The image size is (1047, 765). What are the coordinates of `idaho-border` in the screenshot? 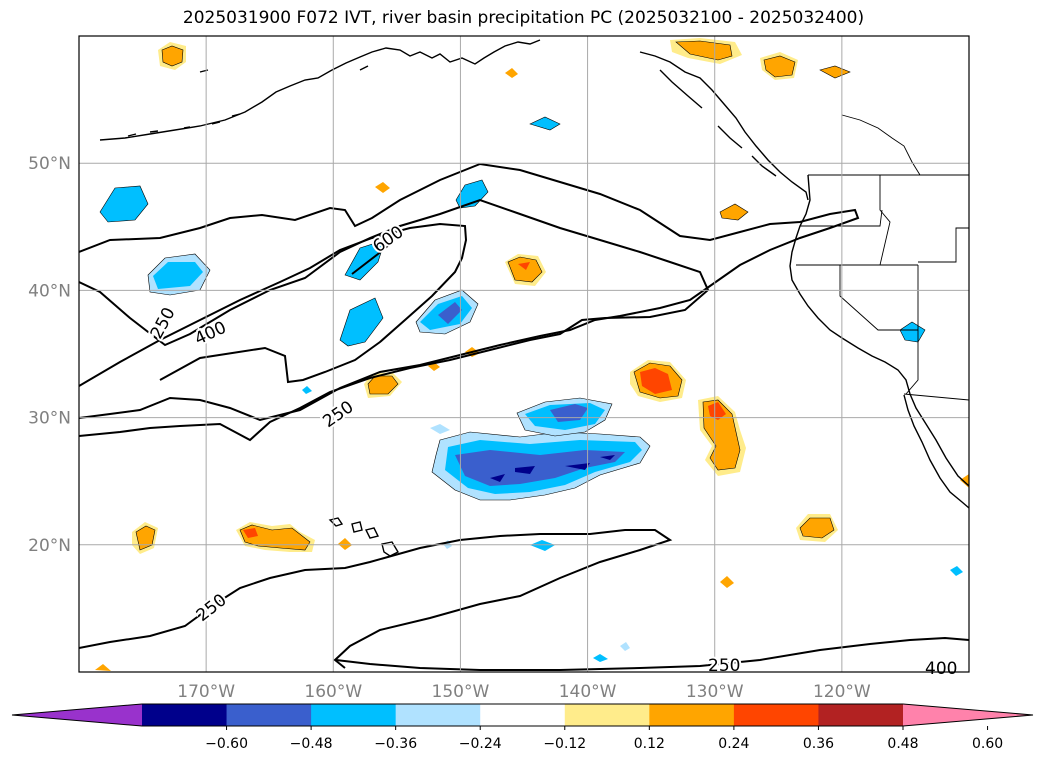 It's located at (898, 220).